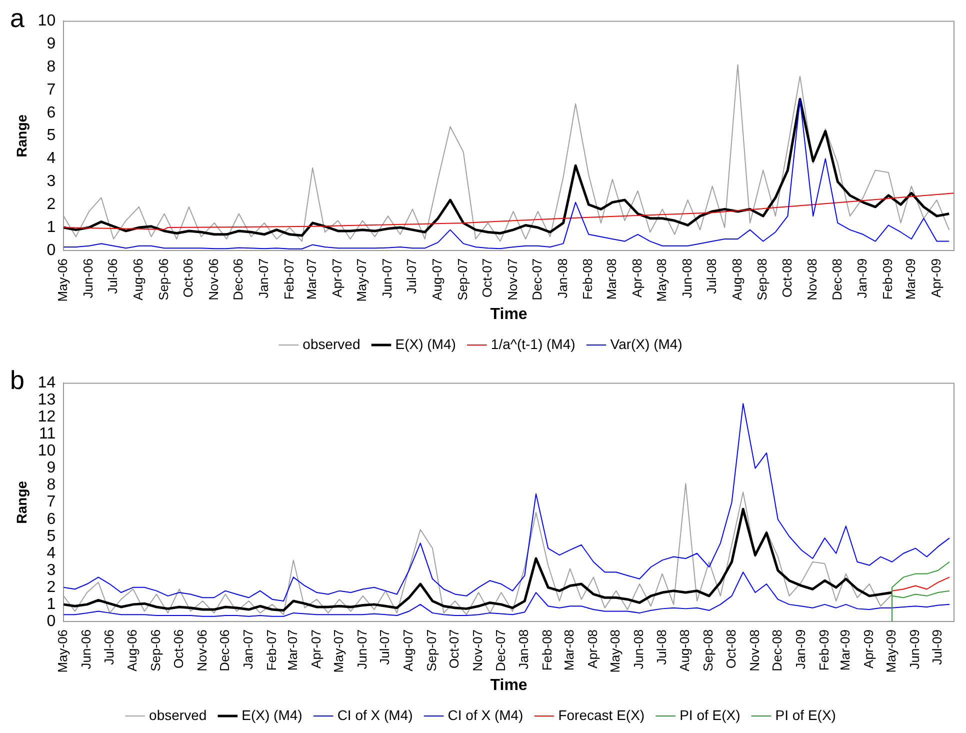 The image size is (966, 733). What do you see at coordinates (47, 383) in the screenshot?
I see `y-tick-label: 14` at bounding box center [47, 383].